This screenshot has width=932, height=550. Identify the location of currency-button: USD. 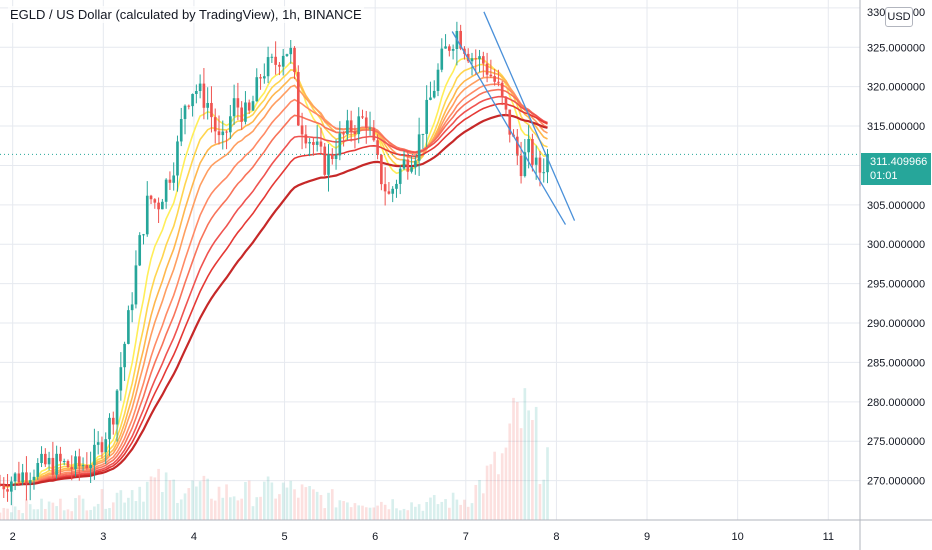
(899, 17).